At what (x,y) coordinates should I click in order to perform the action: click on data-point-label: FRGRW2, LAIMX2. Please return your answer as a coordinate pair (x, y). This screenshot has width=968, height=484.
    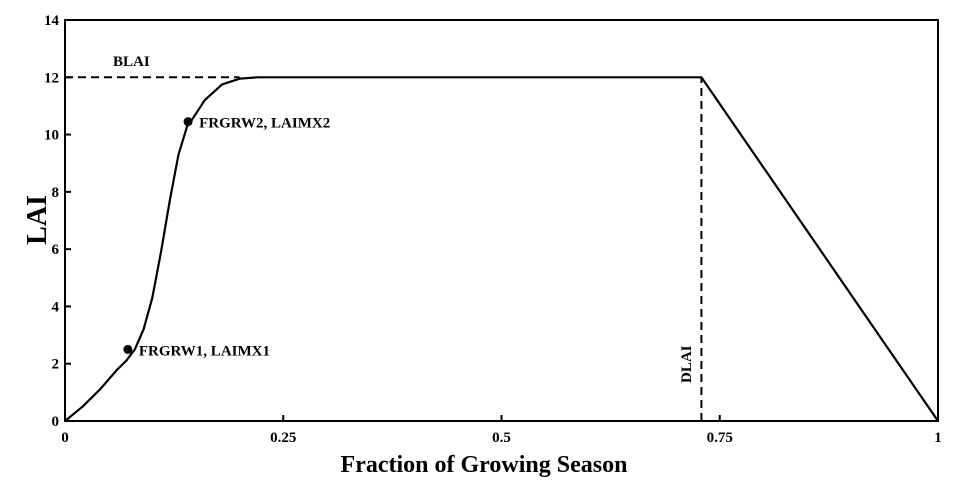
    Looking at the image, I should click on (264, 124).